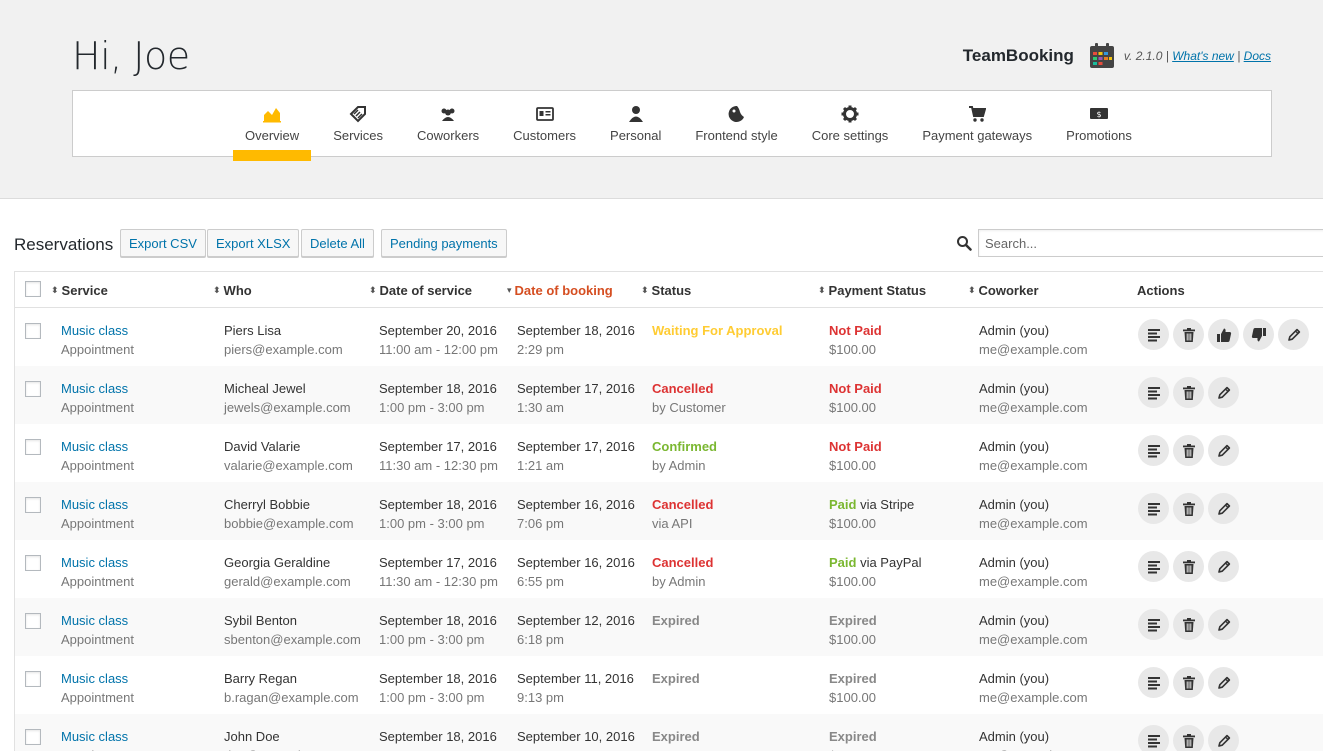  What do you see at coordinates (576, 340) in the screenshot?
I see `booking-date-cell: September 18, 2016 2:29 pm` at bounding box center [576, 340].